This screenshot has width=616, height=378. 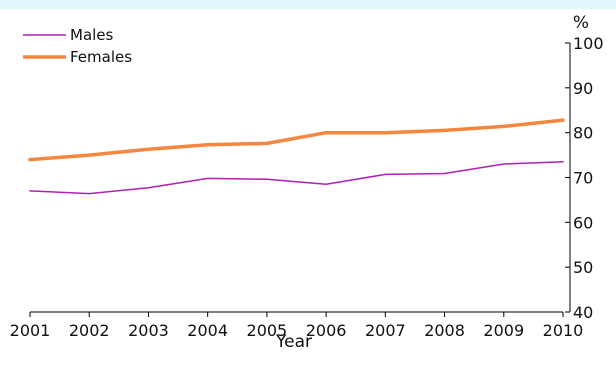 What do you see at coordinates (326, 330) in the screenshot?
I see `x-tick-label: 2006` at bounding box center [326, 330].